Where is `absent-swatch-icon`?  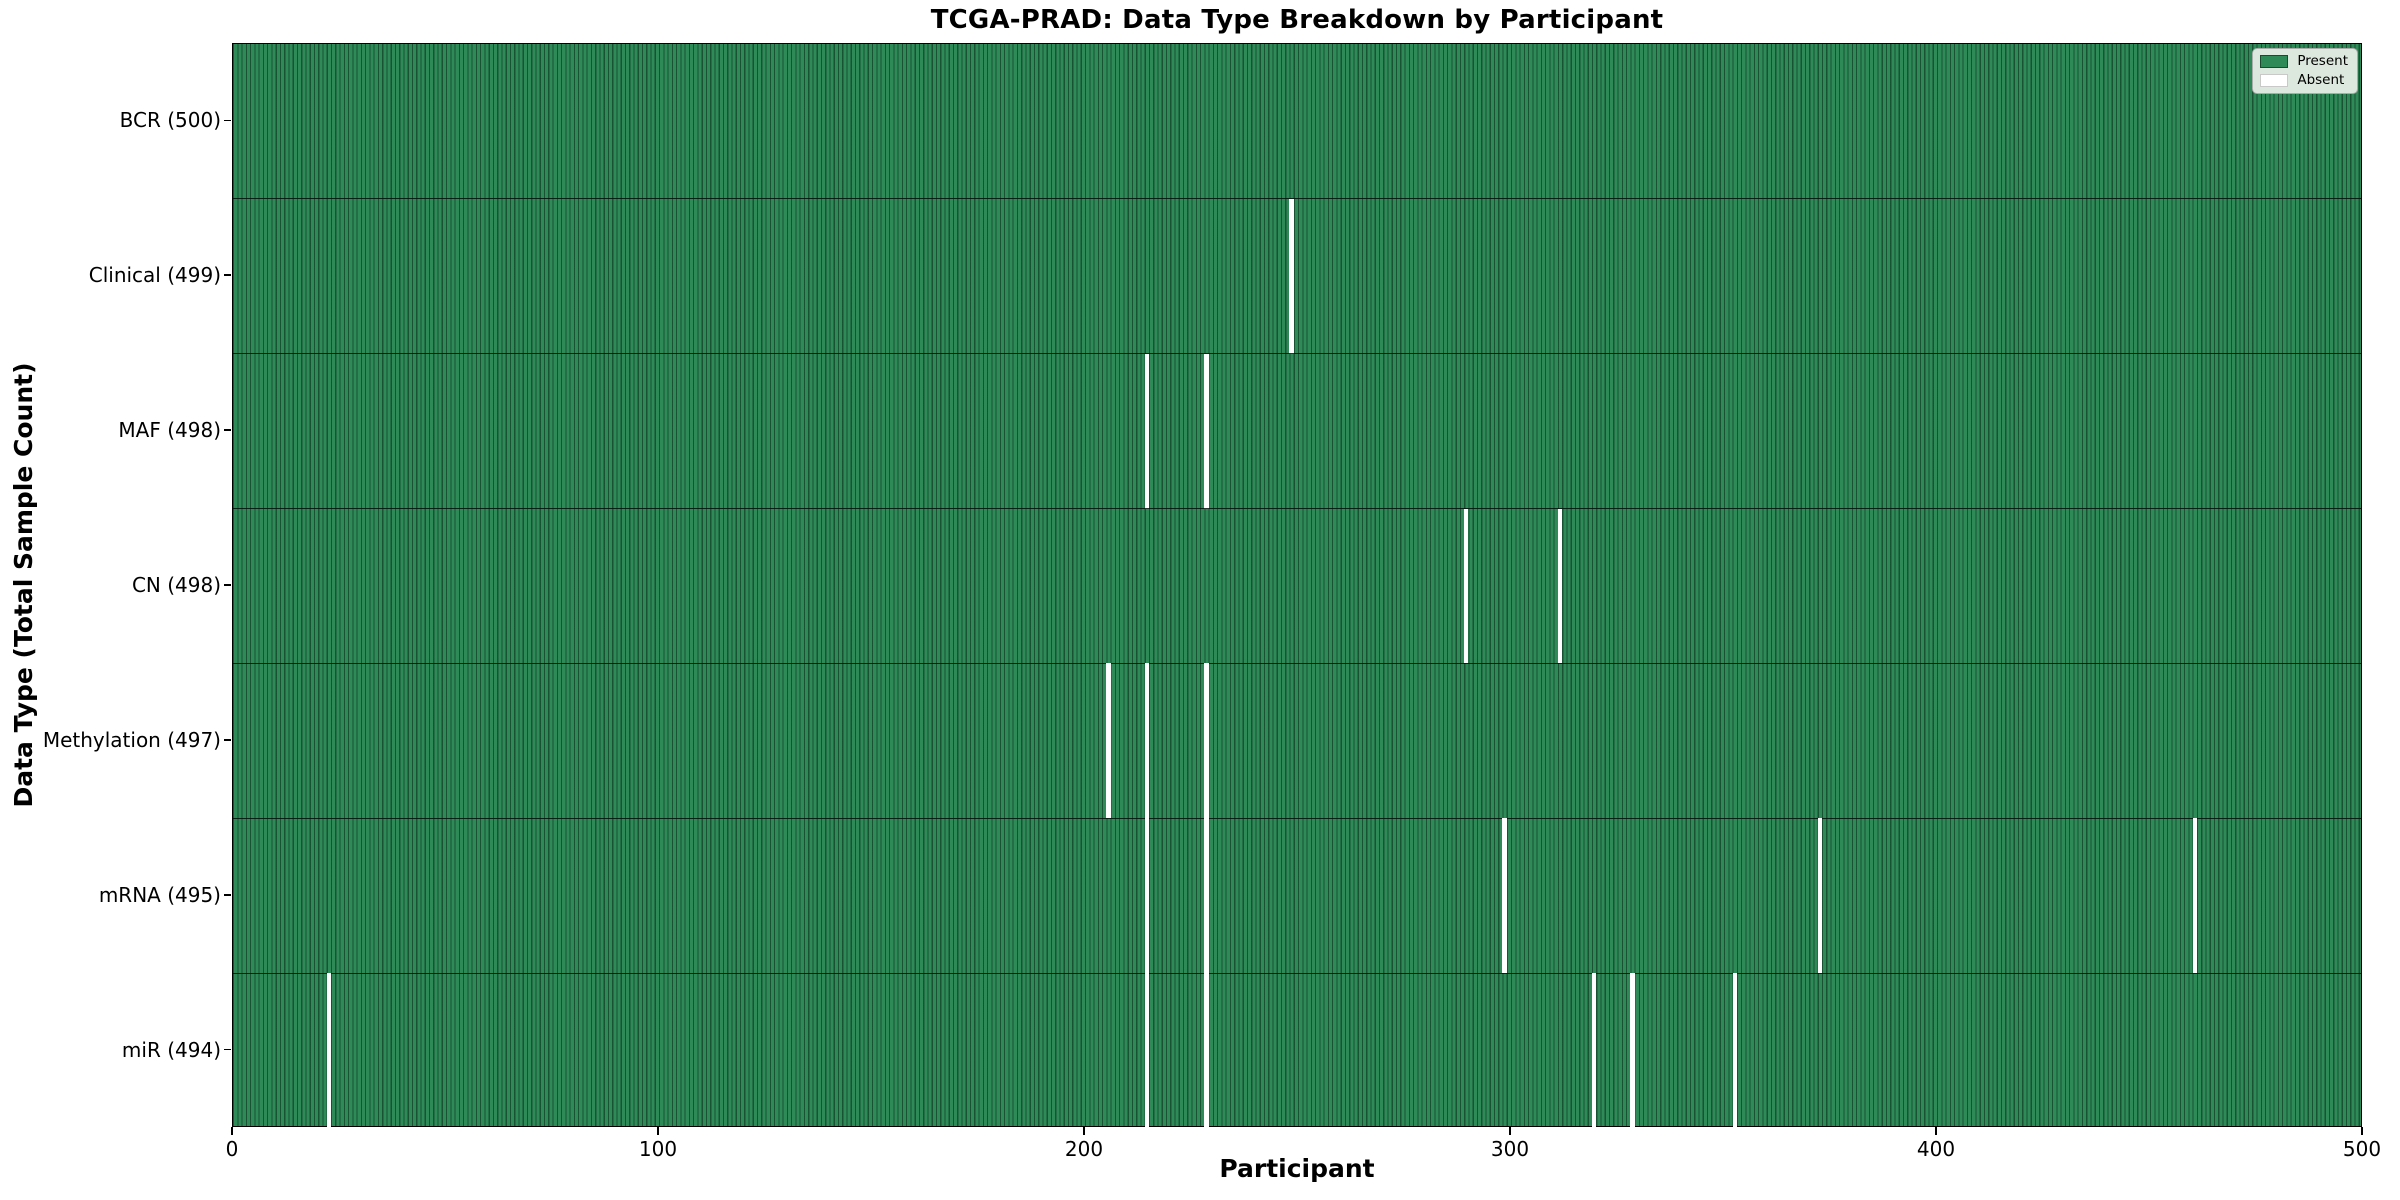
absent-swatch-icon is located at coordinates (2274, 80).